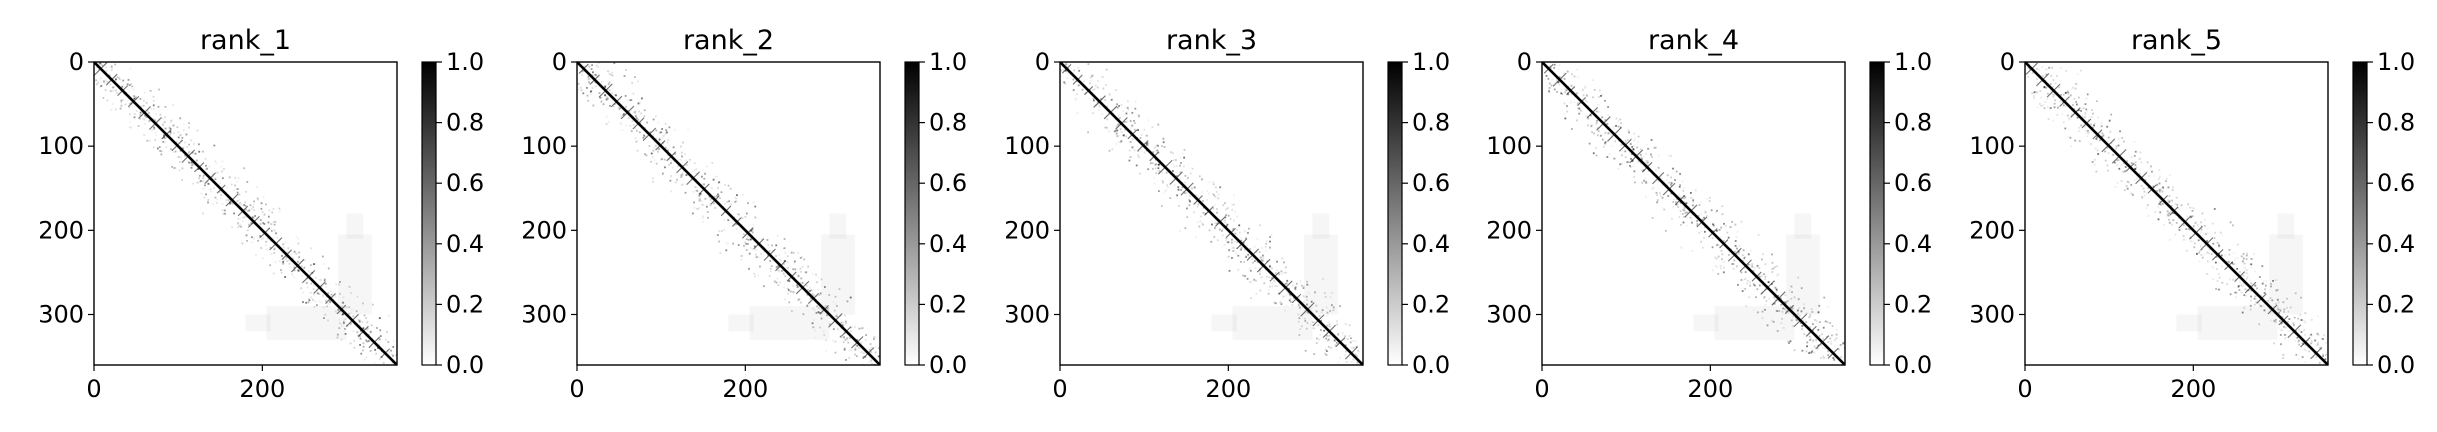  What do you see at coordinates (1541, 389) in the screenshot?
I see `x-tick-label: 0` at bounding box center [1541, 389].